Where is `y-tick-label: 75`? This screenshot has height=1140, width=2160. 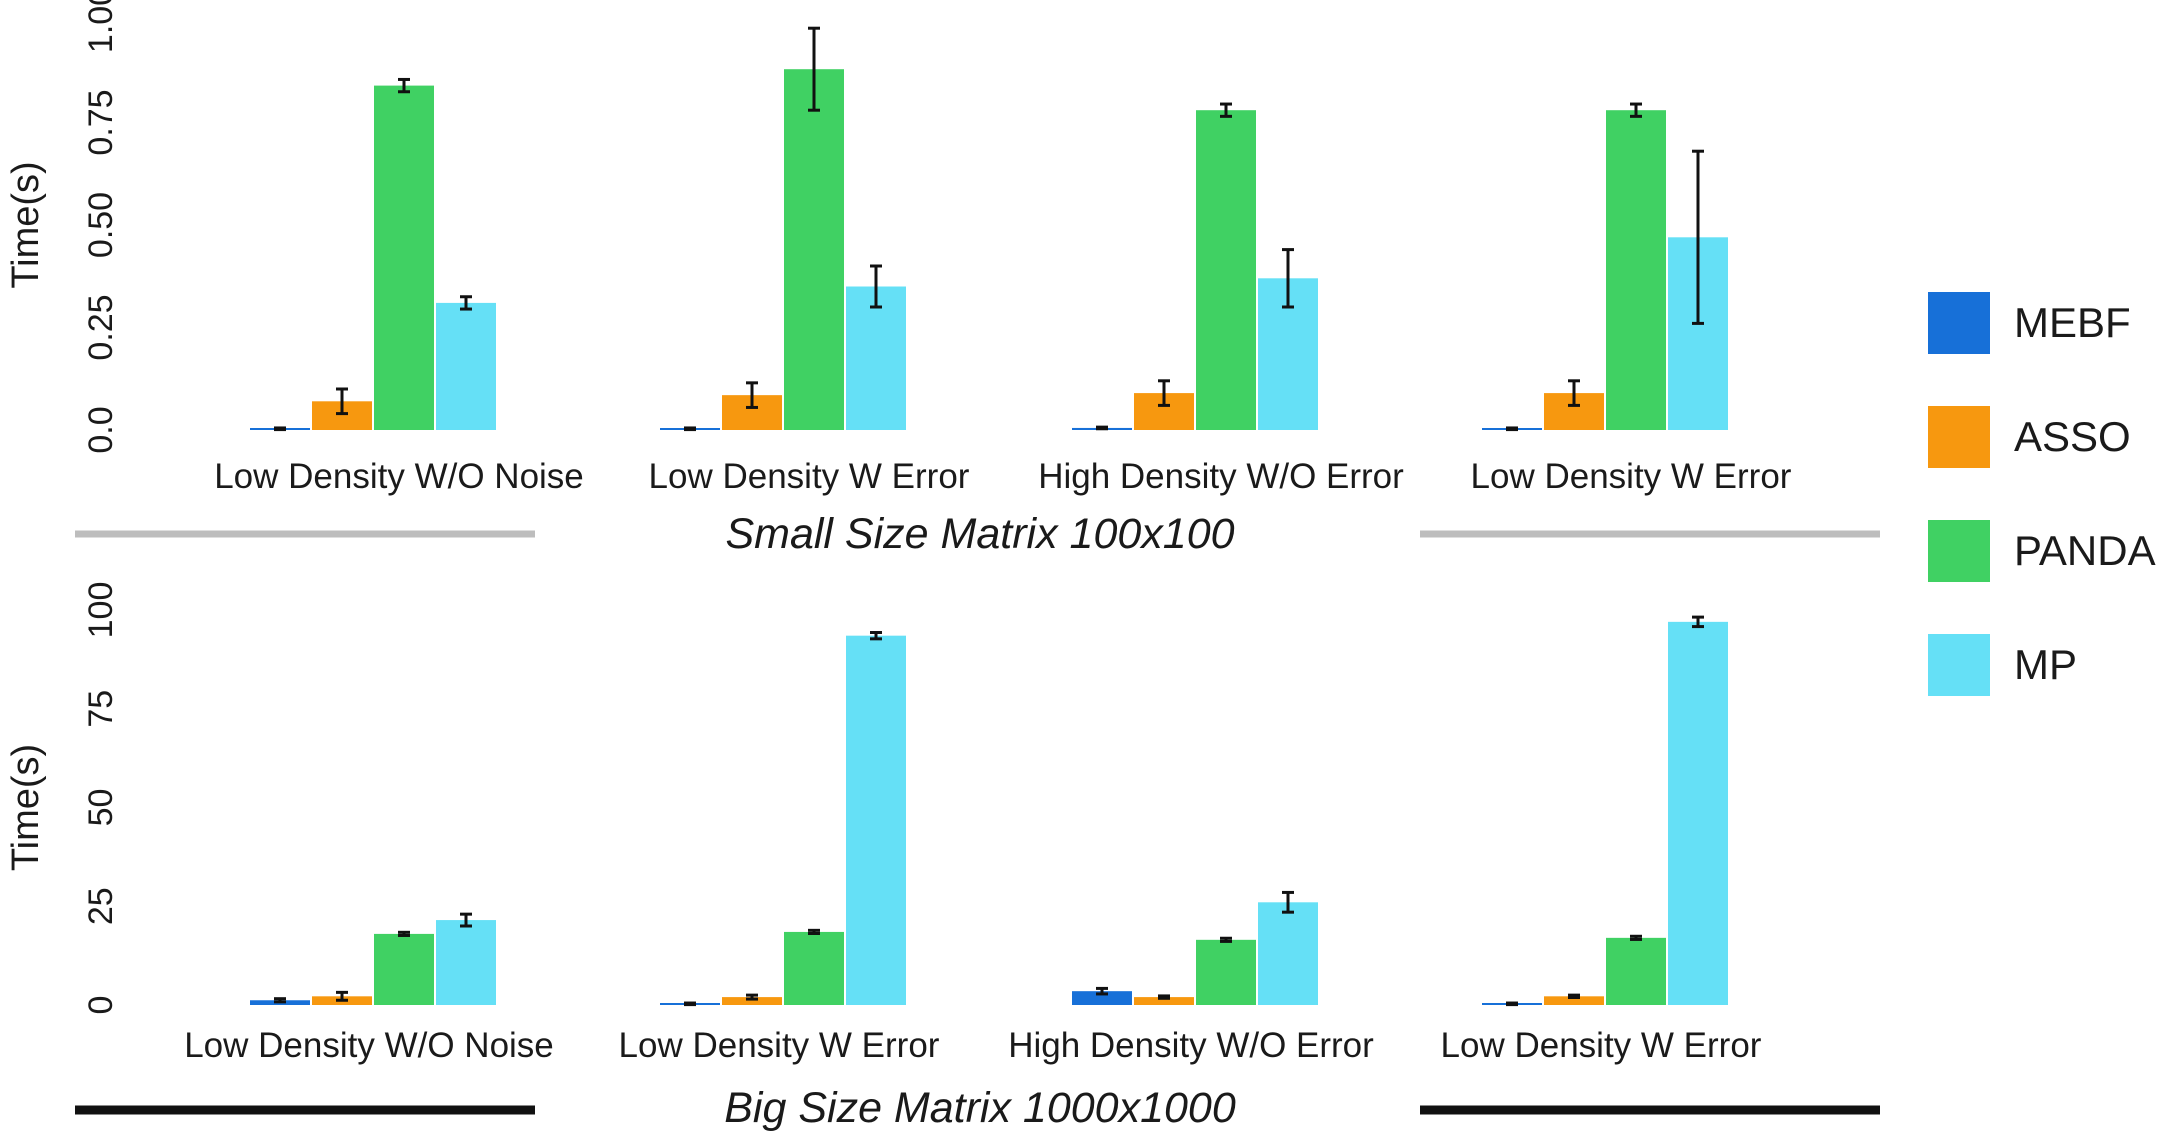 y-tick-label: 75 is located at coordinates (101, 709).